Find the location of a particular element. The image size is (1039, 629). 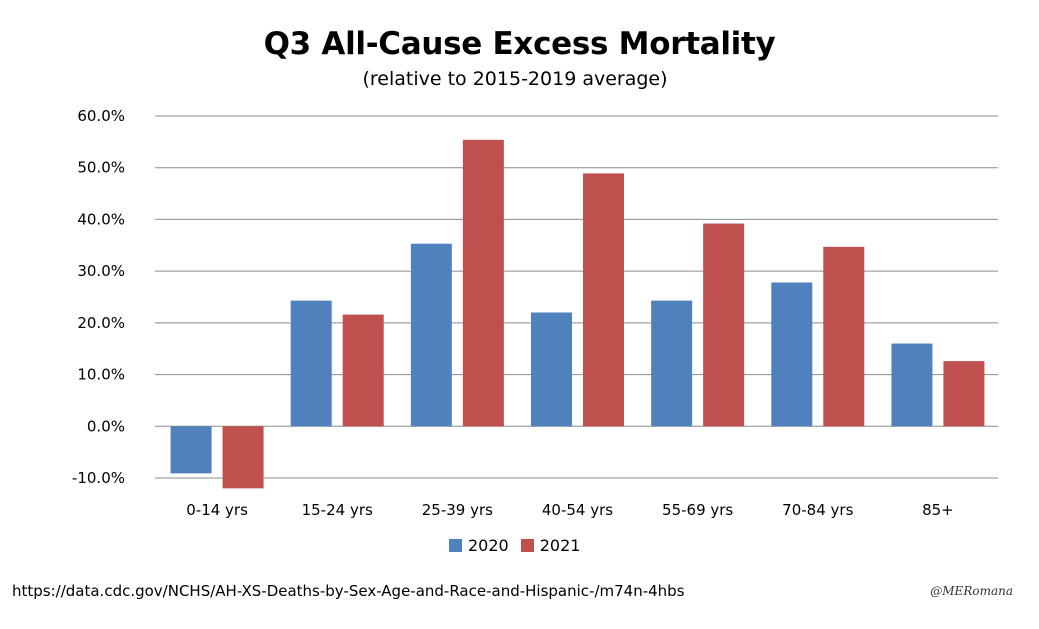

bar-2021-25-39-yrs is located at coordinates (483, 283).